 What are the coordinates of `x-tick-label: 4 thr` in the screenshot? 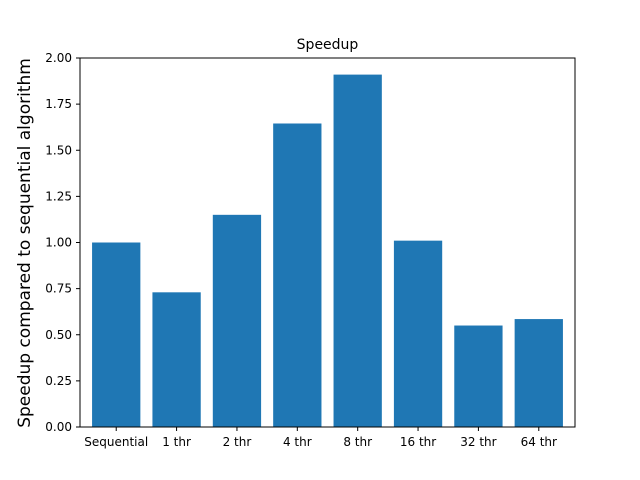 It's located at (297, 442).